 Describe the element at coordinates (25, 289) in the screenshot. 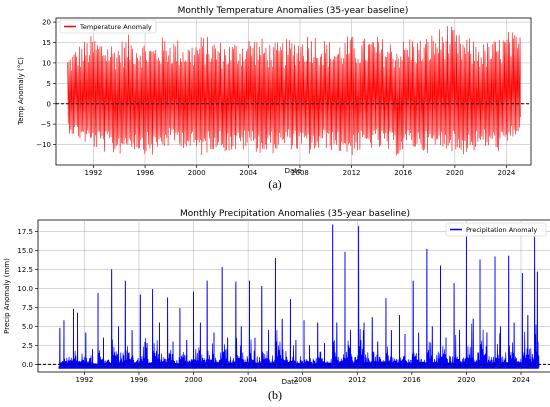

I see `y-tick-label: 10.0` at that location.